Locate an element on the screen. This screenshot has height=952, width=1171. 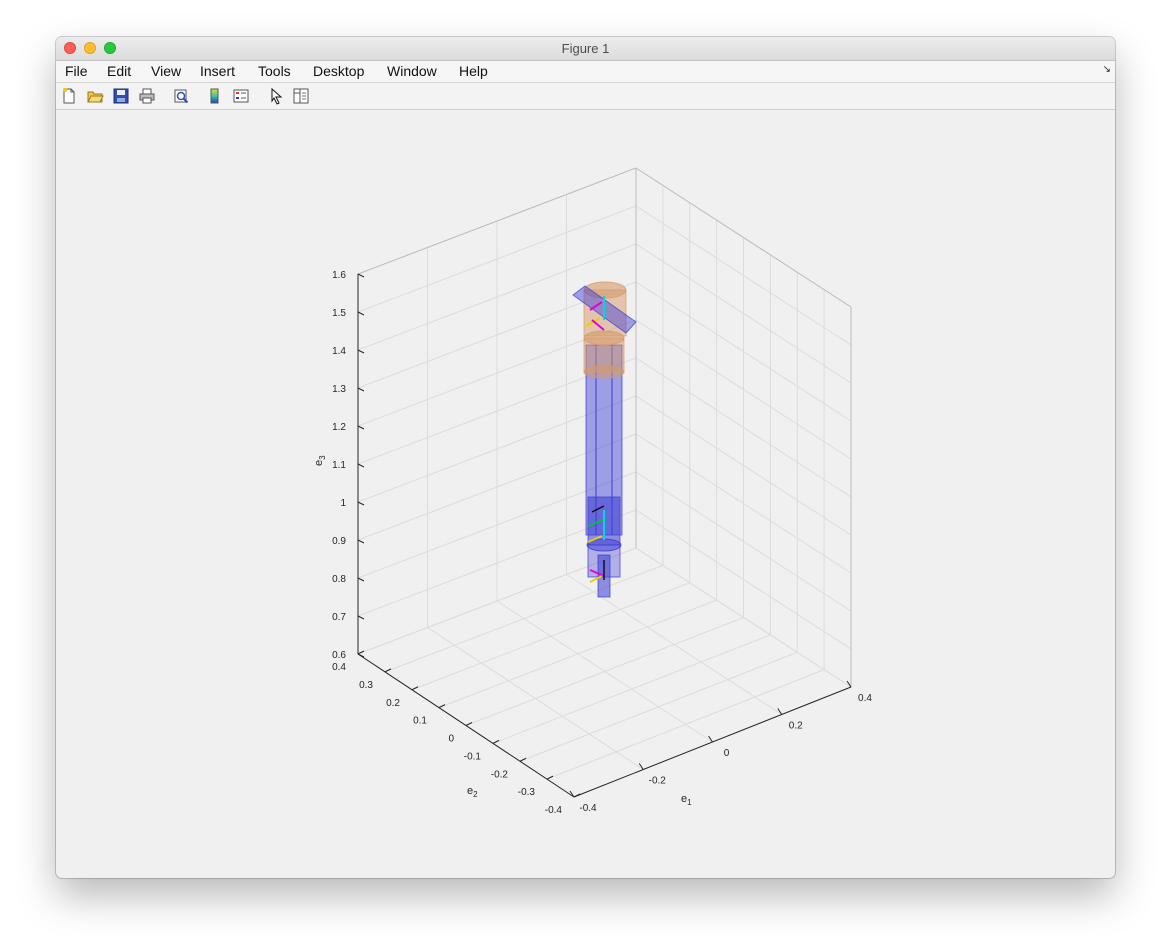
shoulder-cap is located at coordinates (604, 338).